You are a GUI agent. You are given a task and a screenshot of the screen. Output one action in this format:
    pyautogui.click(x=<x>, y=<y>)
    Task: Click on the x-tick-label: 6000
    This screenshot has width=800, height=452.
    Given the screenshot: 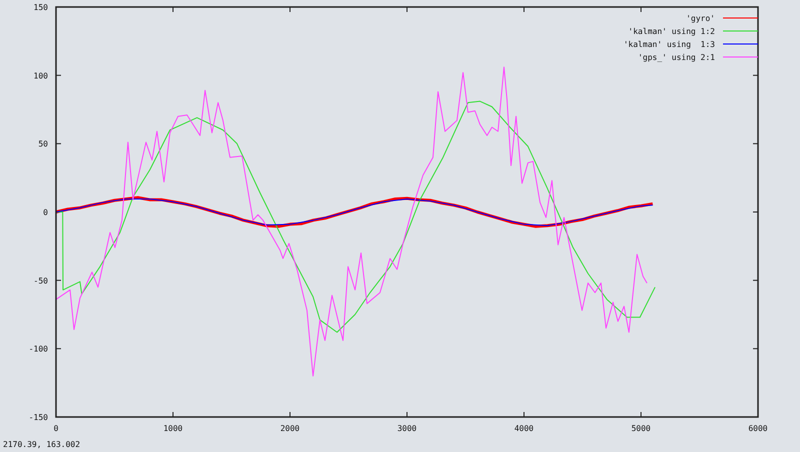 What is the action you would take?
    pyautogui.click(x=758, y=428)
    